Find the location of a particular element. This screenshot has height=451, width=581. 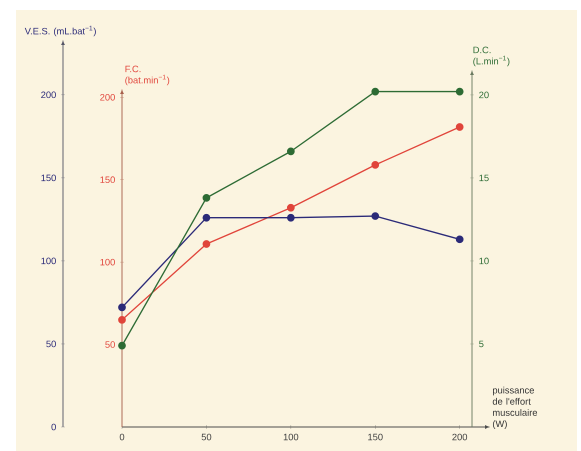

y2-axis-title: F.C. (bat.min$^{−1}$) is located at coordinates (147, 76).